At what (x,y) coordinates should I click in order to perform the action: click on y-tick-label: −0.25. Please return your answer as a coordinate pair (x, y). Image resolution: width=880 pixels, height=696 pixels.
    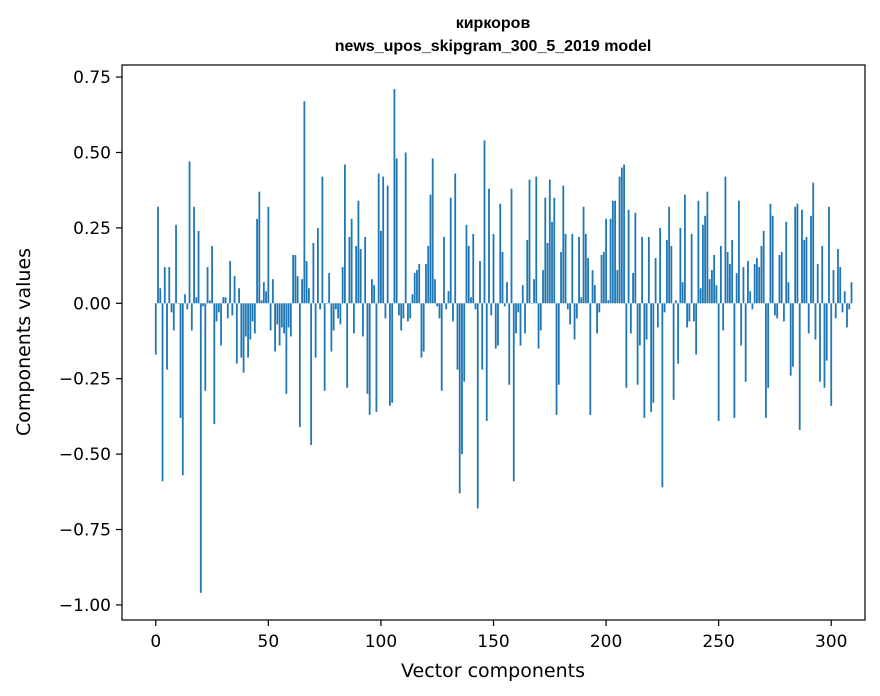
    Looking at the image, I should click on (85, 380).